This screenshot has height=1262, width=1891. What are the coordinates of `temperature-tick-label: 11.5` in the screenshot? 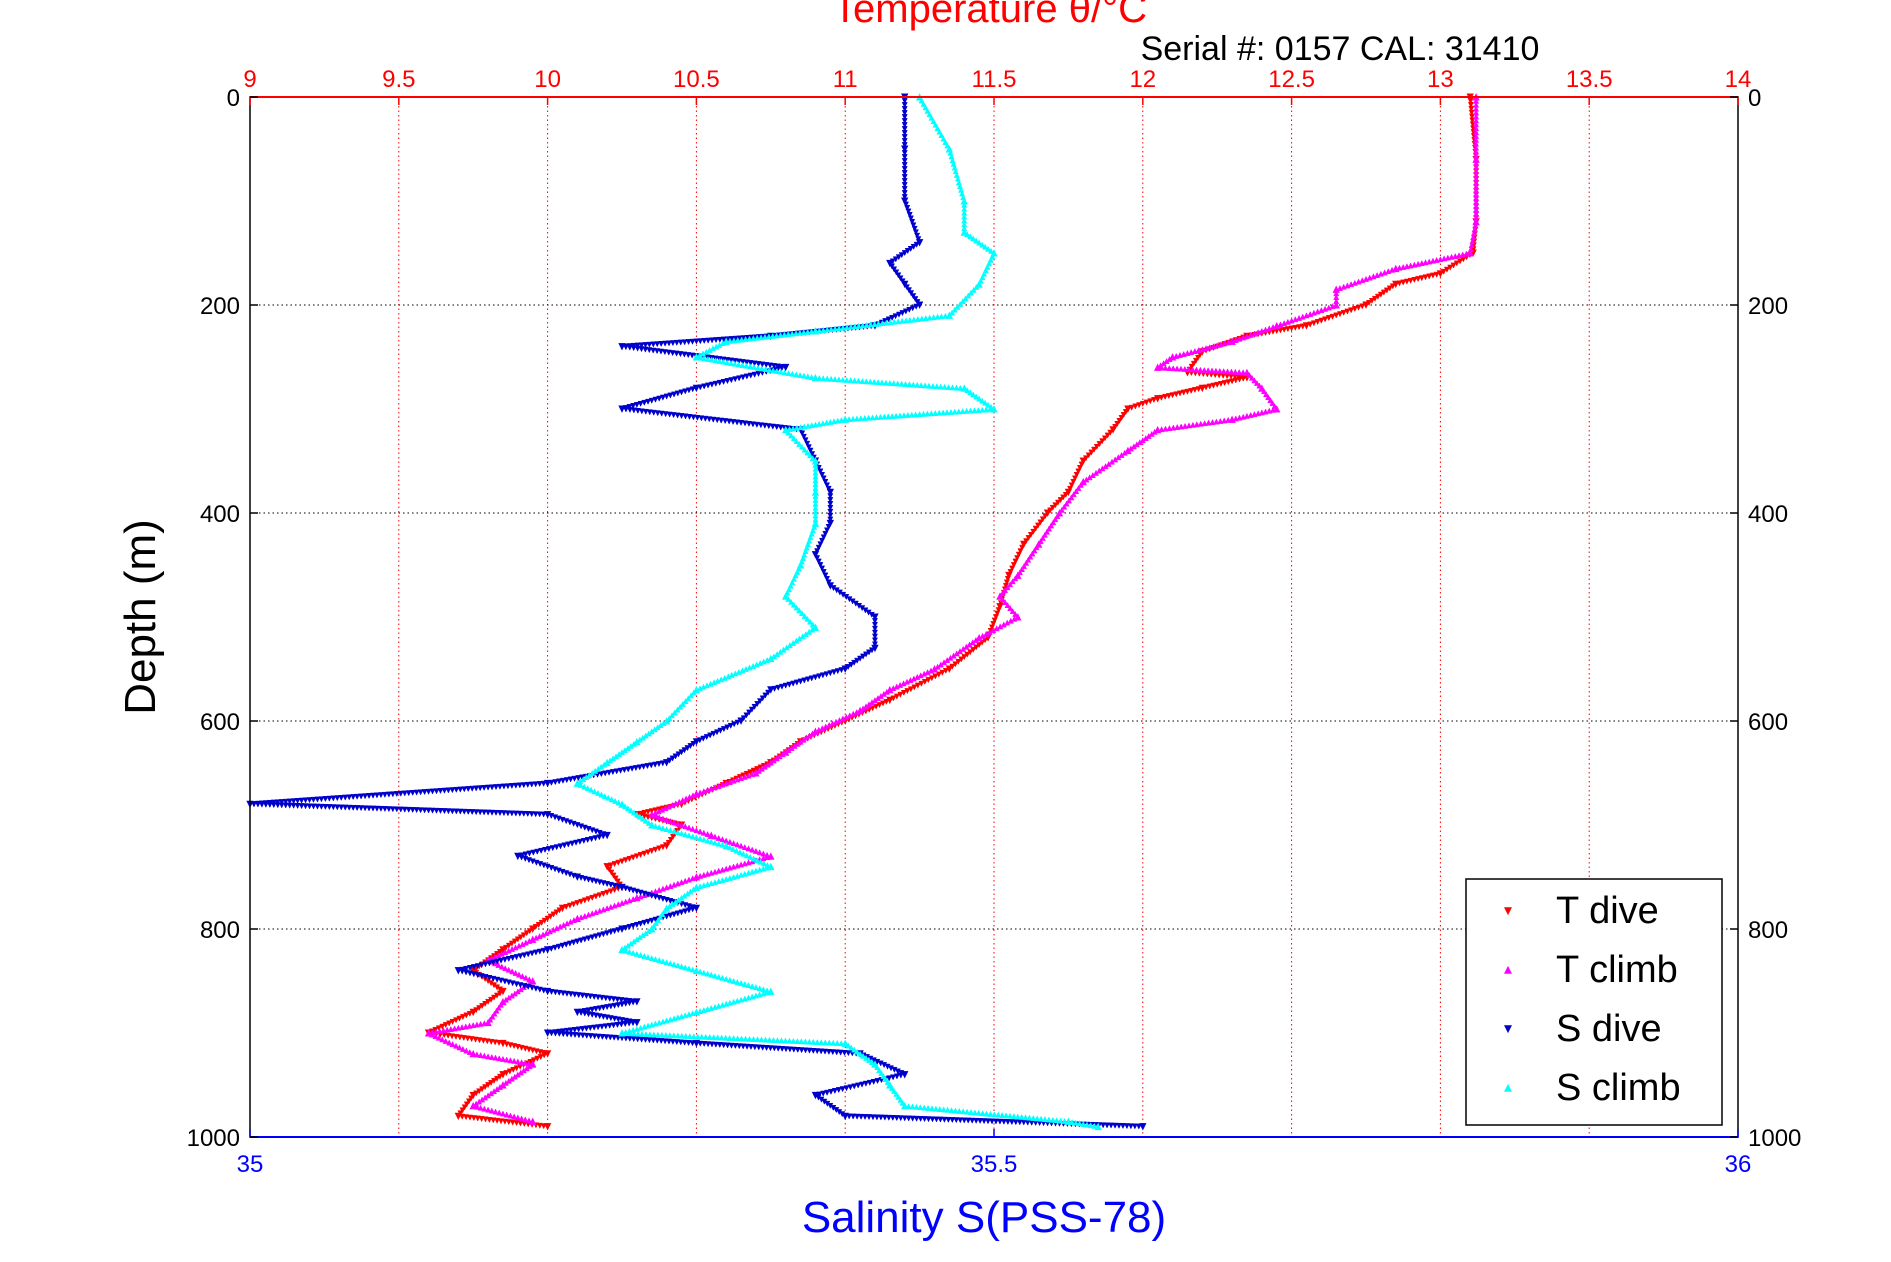 It's located at (994, 79).